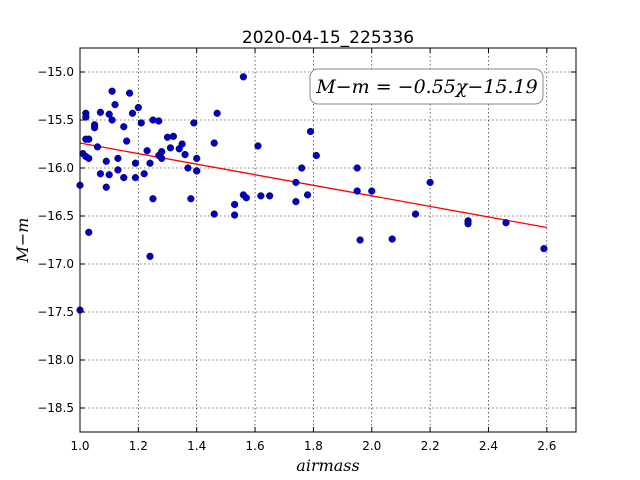  I want to click on y-axis-label: M−m, so click(22, 241).